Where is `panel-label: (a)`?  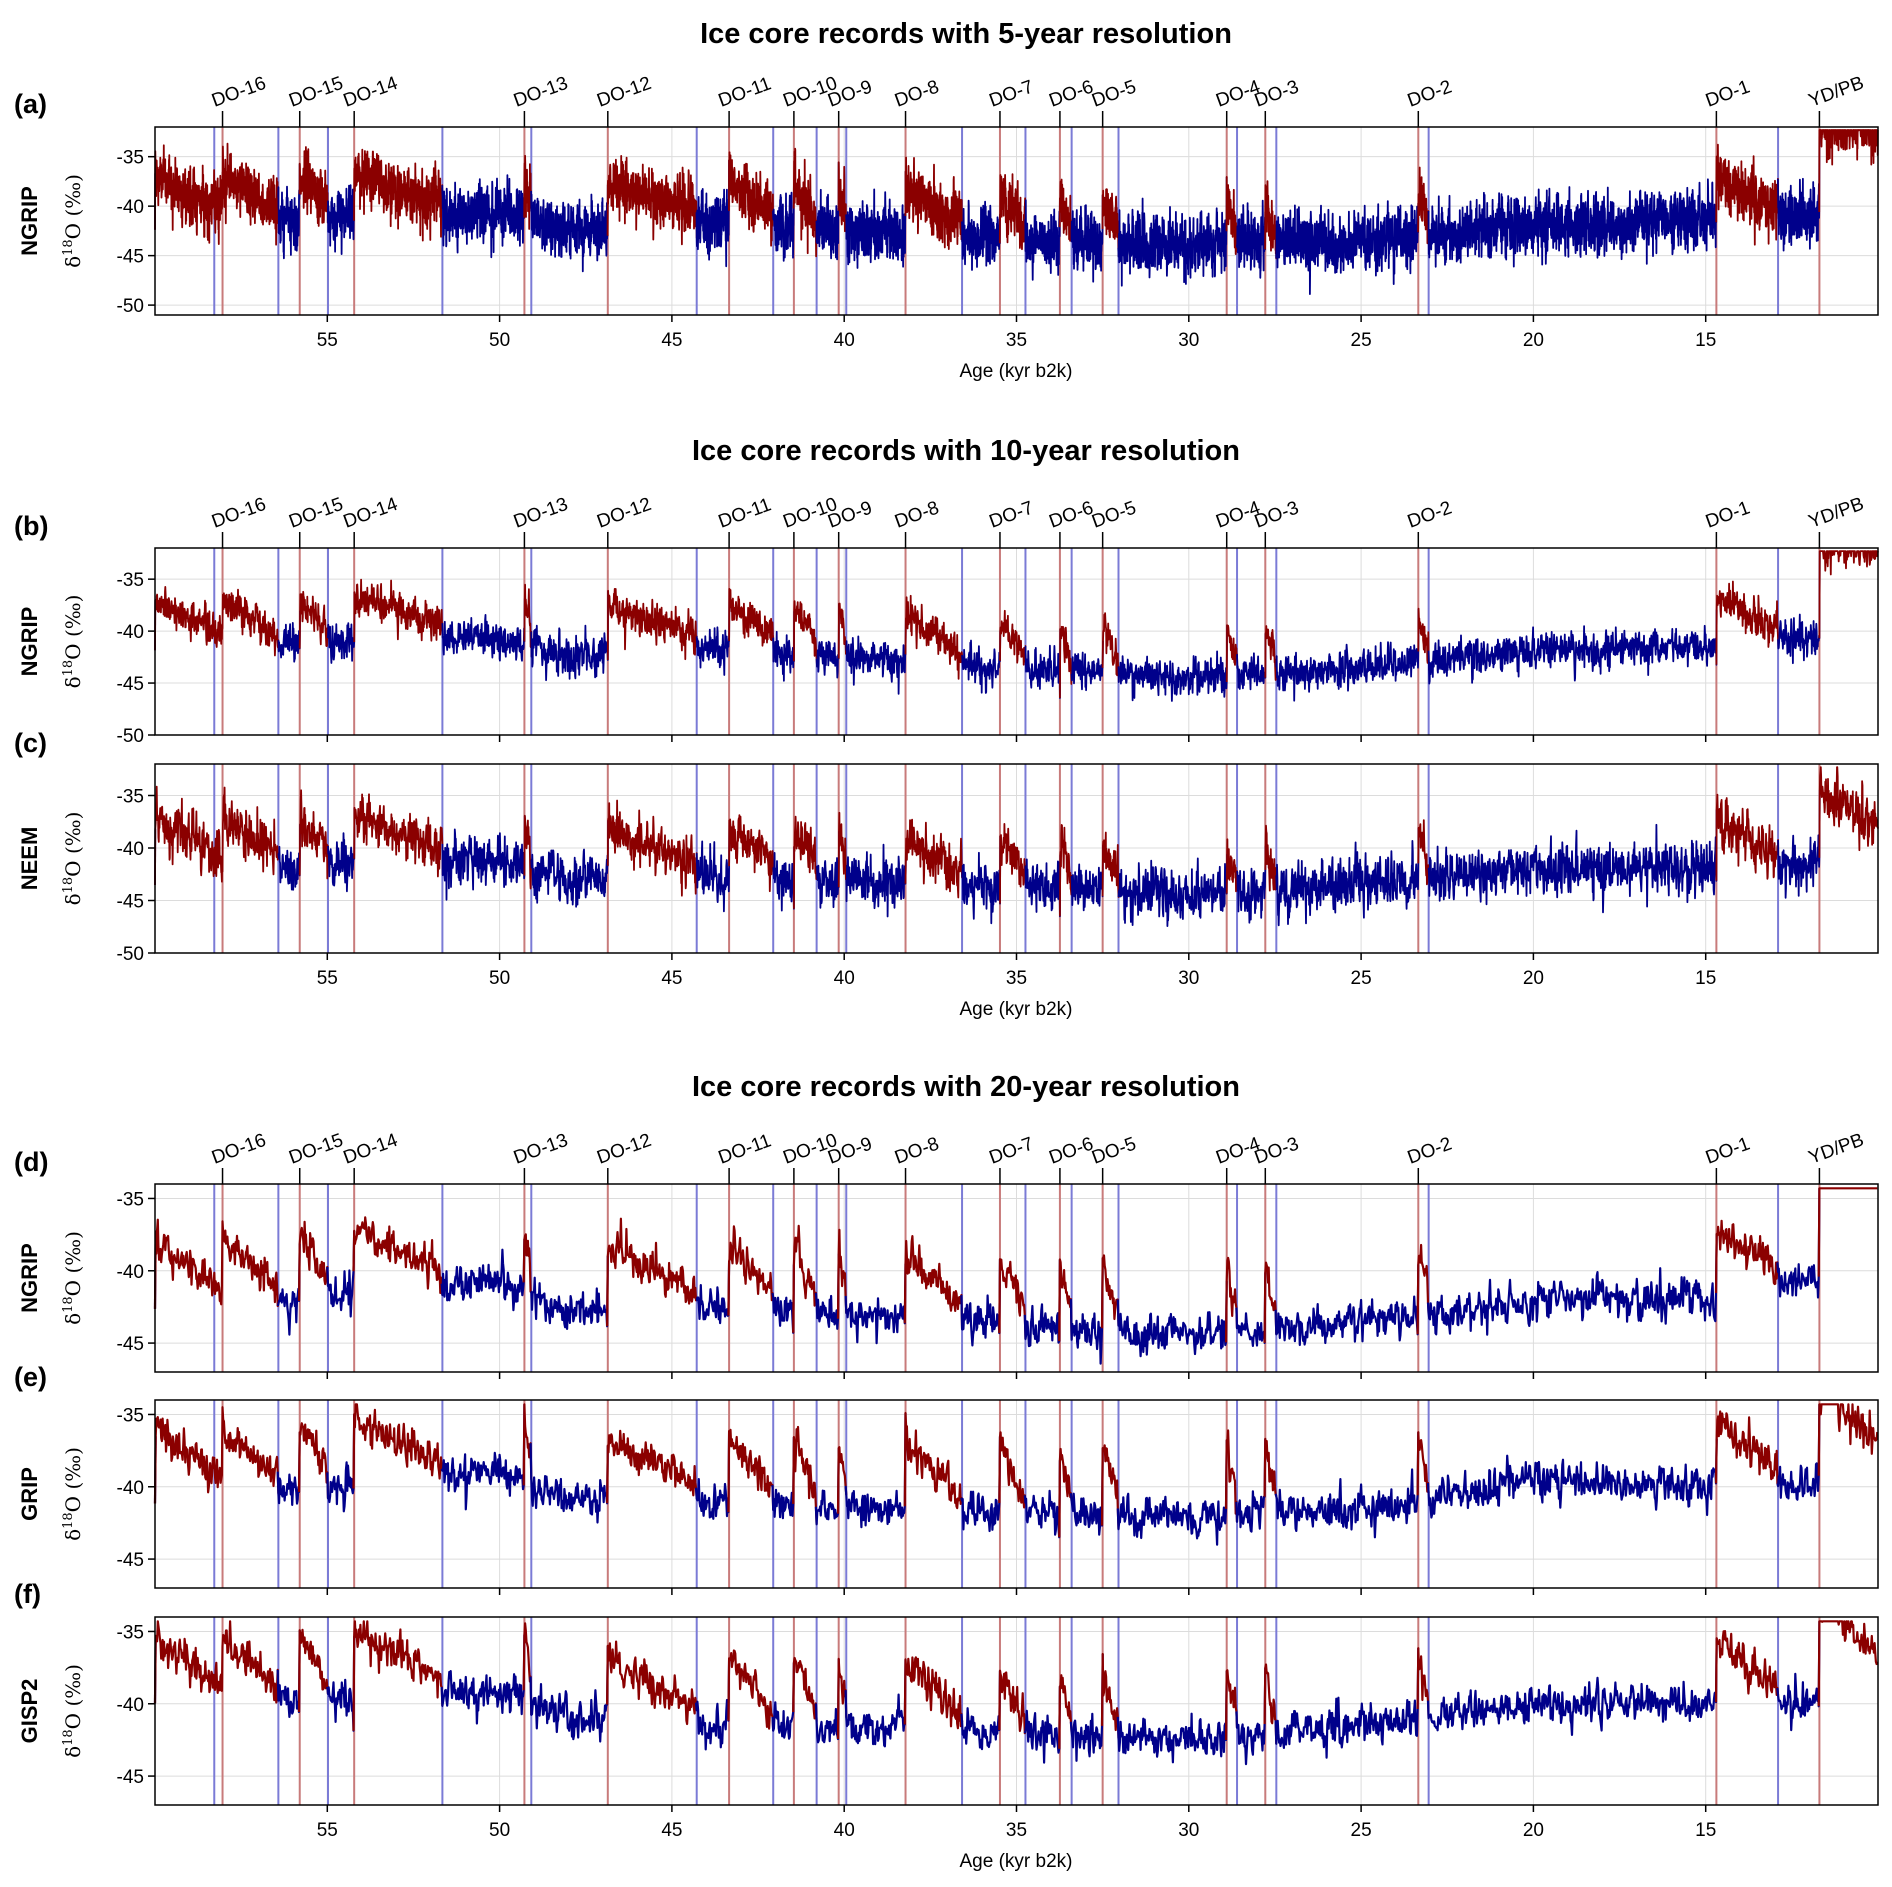
panel-label: (a) is located at coordinates (30, 104).